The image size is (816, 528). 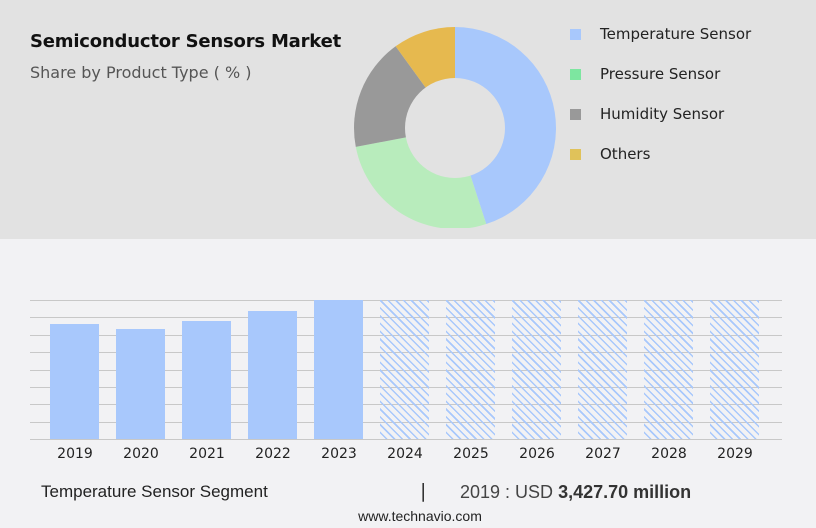 What do you see at coordinates (575, 114) in the screenshot?
I see `legend-swatch-humidity-icon` at bounding box center [575, 114].